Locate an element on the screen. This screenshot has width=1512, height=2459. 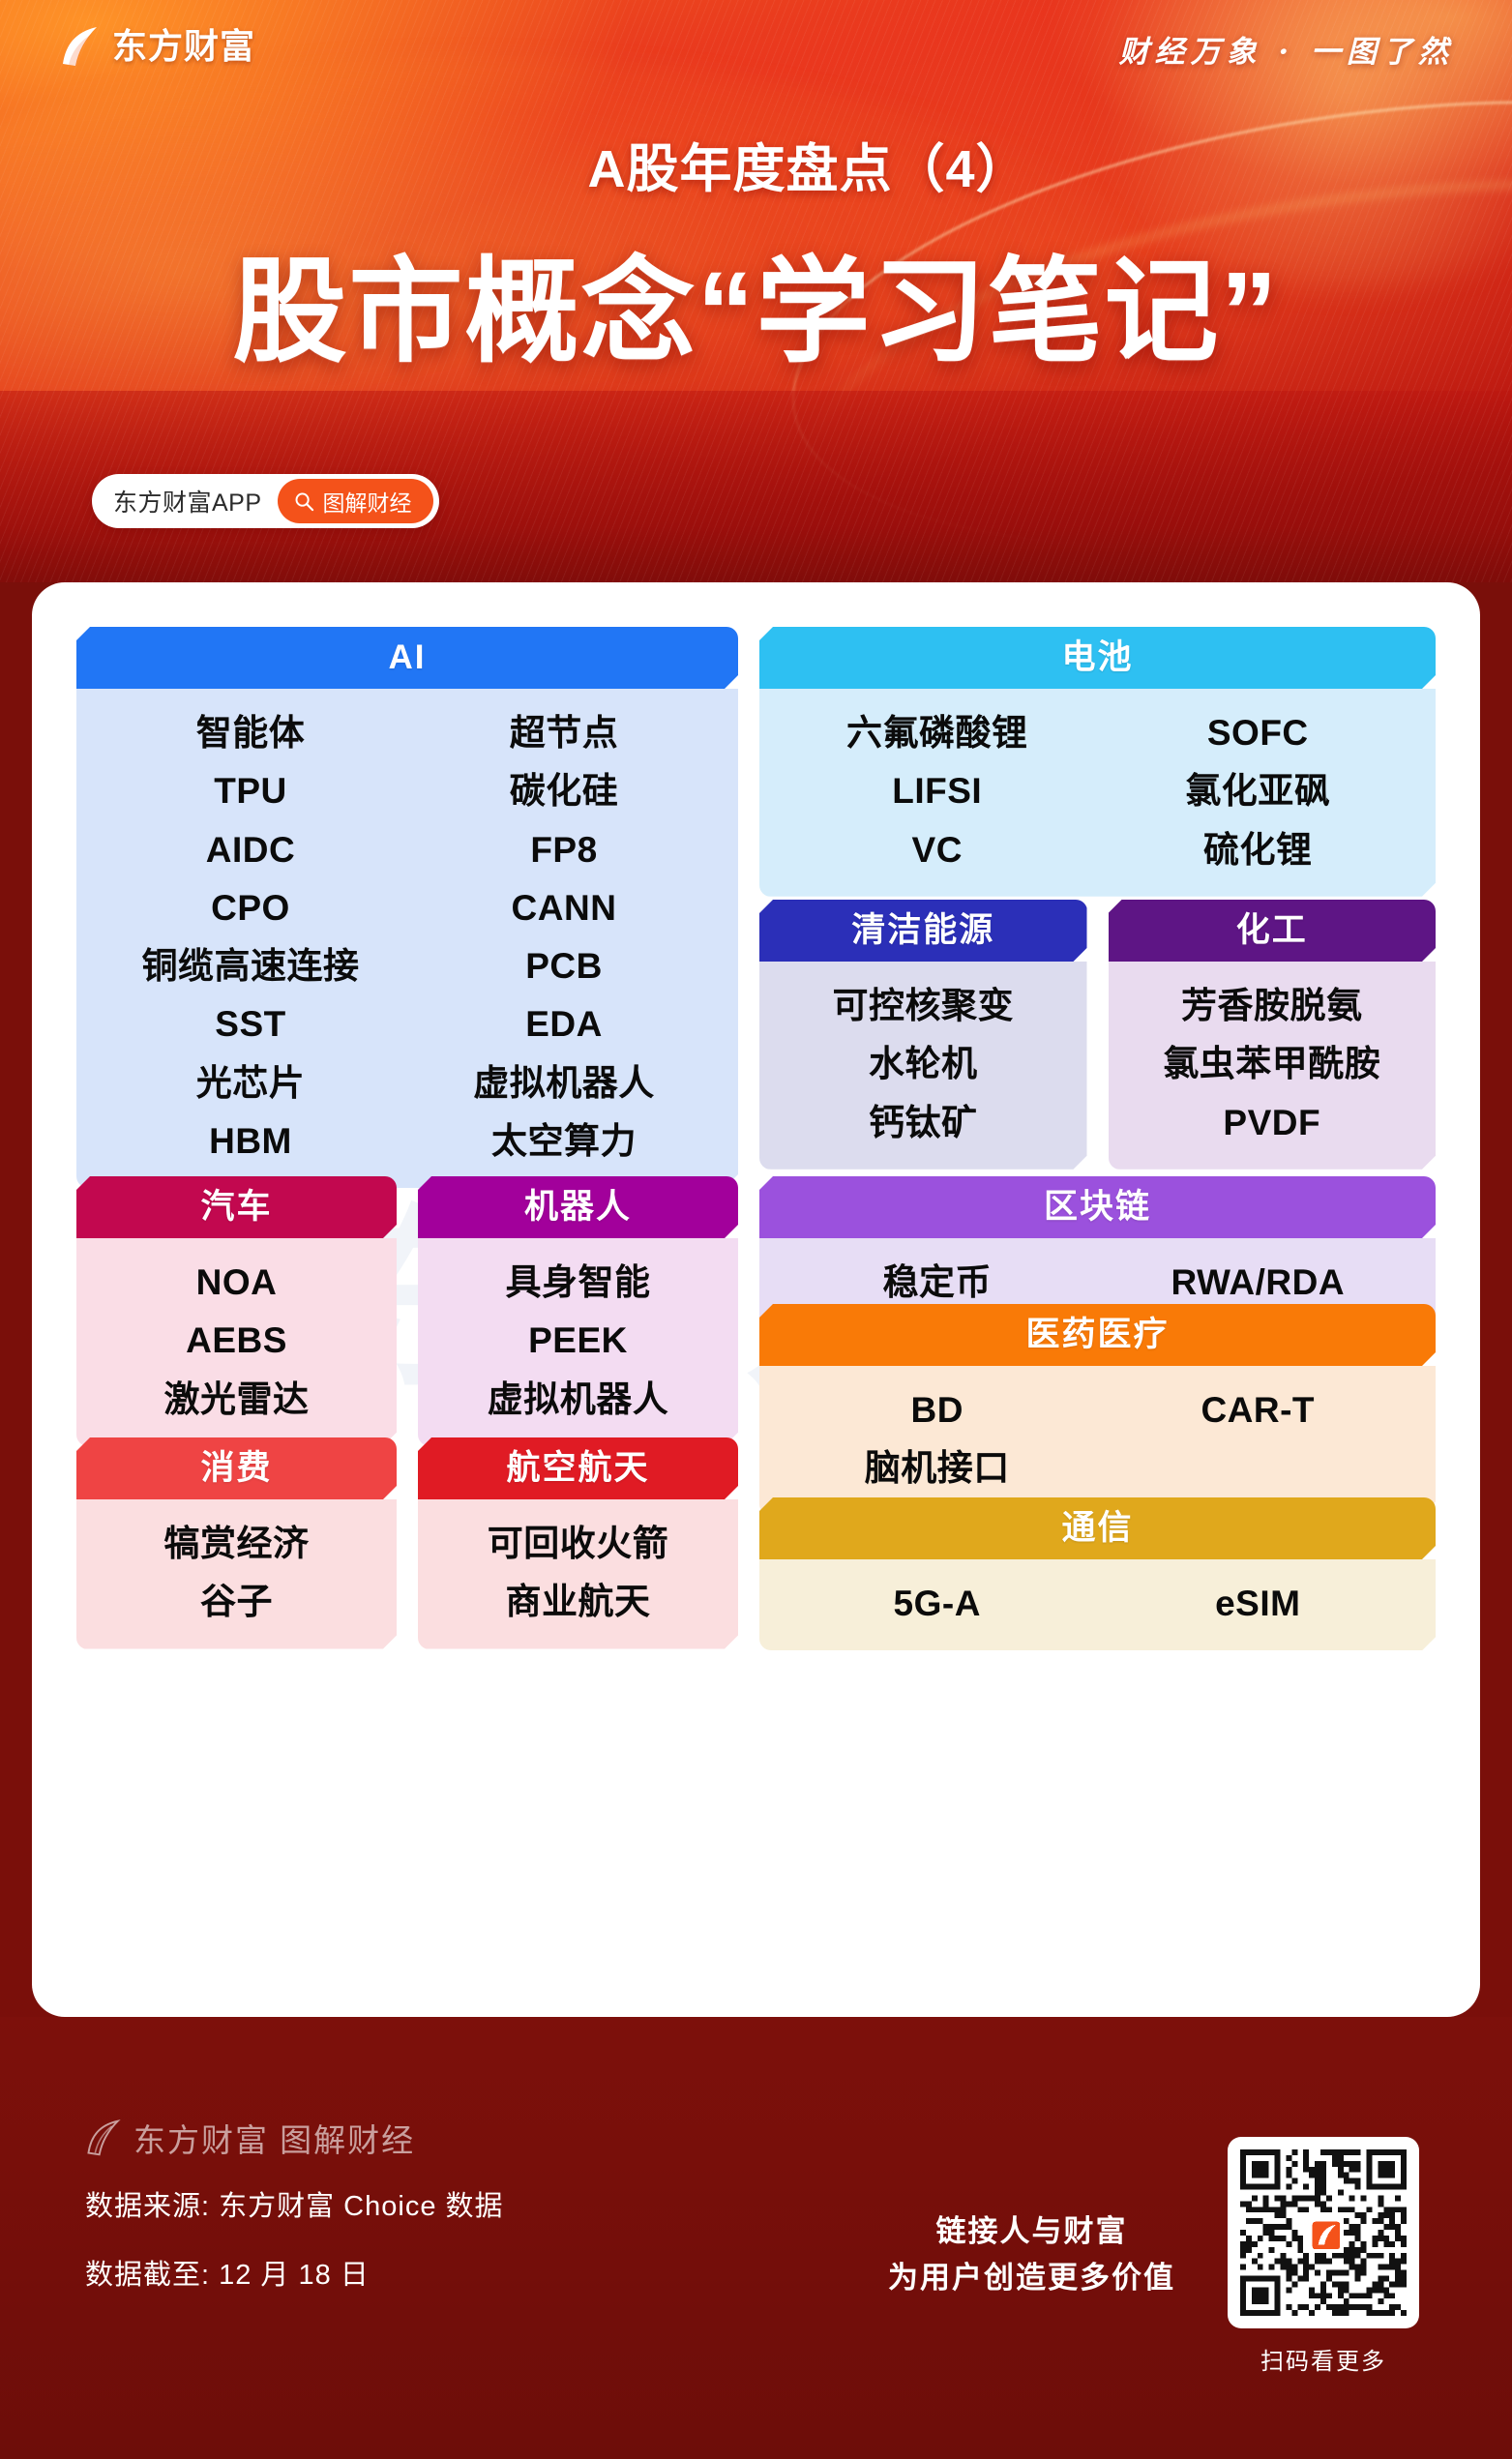
card-auto: 汽车 NOA AEBS 激光雷达 is located at coordinates (237, 1297).